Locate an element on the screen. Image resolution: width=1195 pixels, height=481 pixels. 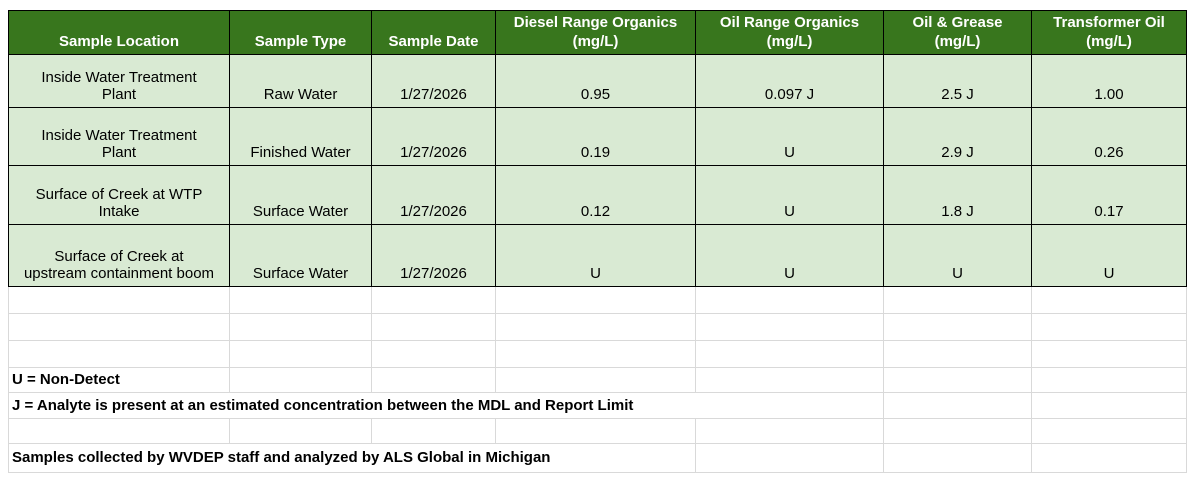
cell-sample-type: Raw Water is located at coordinates (300, 81).